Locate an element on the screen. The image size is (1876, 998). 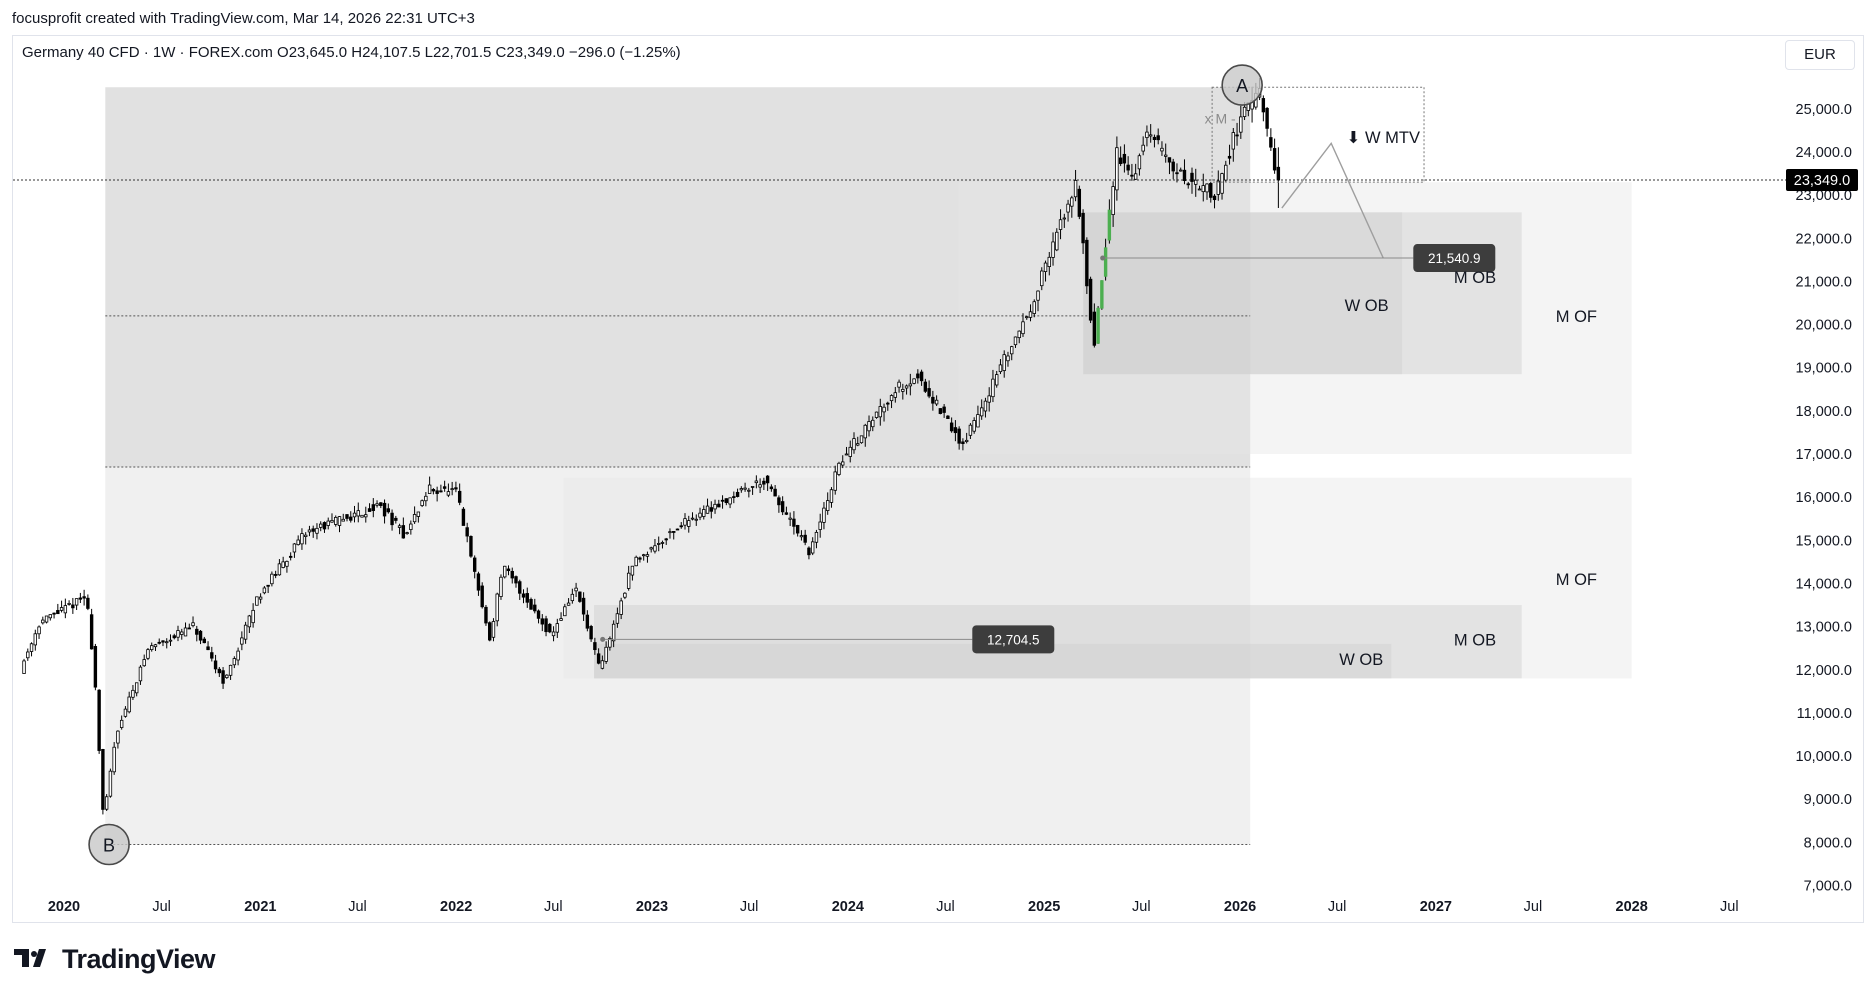
last-price-label: 23,349.0 is located at coordinates (1822, 181).